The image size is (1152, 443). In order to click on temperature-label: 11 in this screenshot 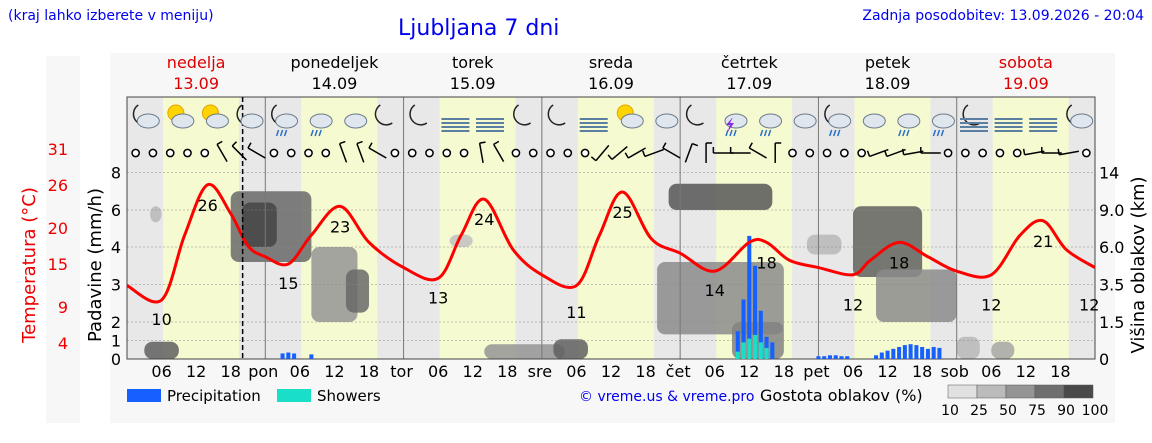, I will do `click(576, 312)`.